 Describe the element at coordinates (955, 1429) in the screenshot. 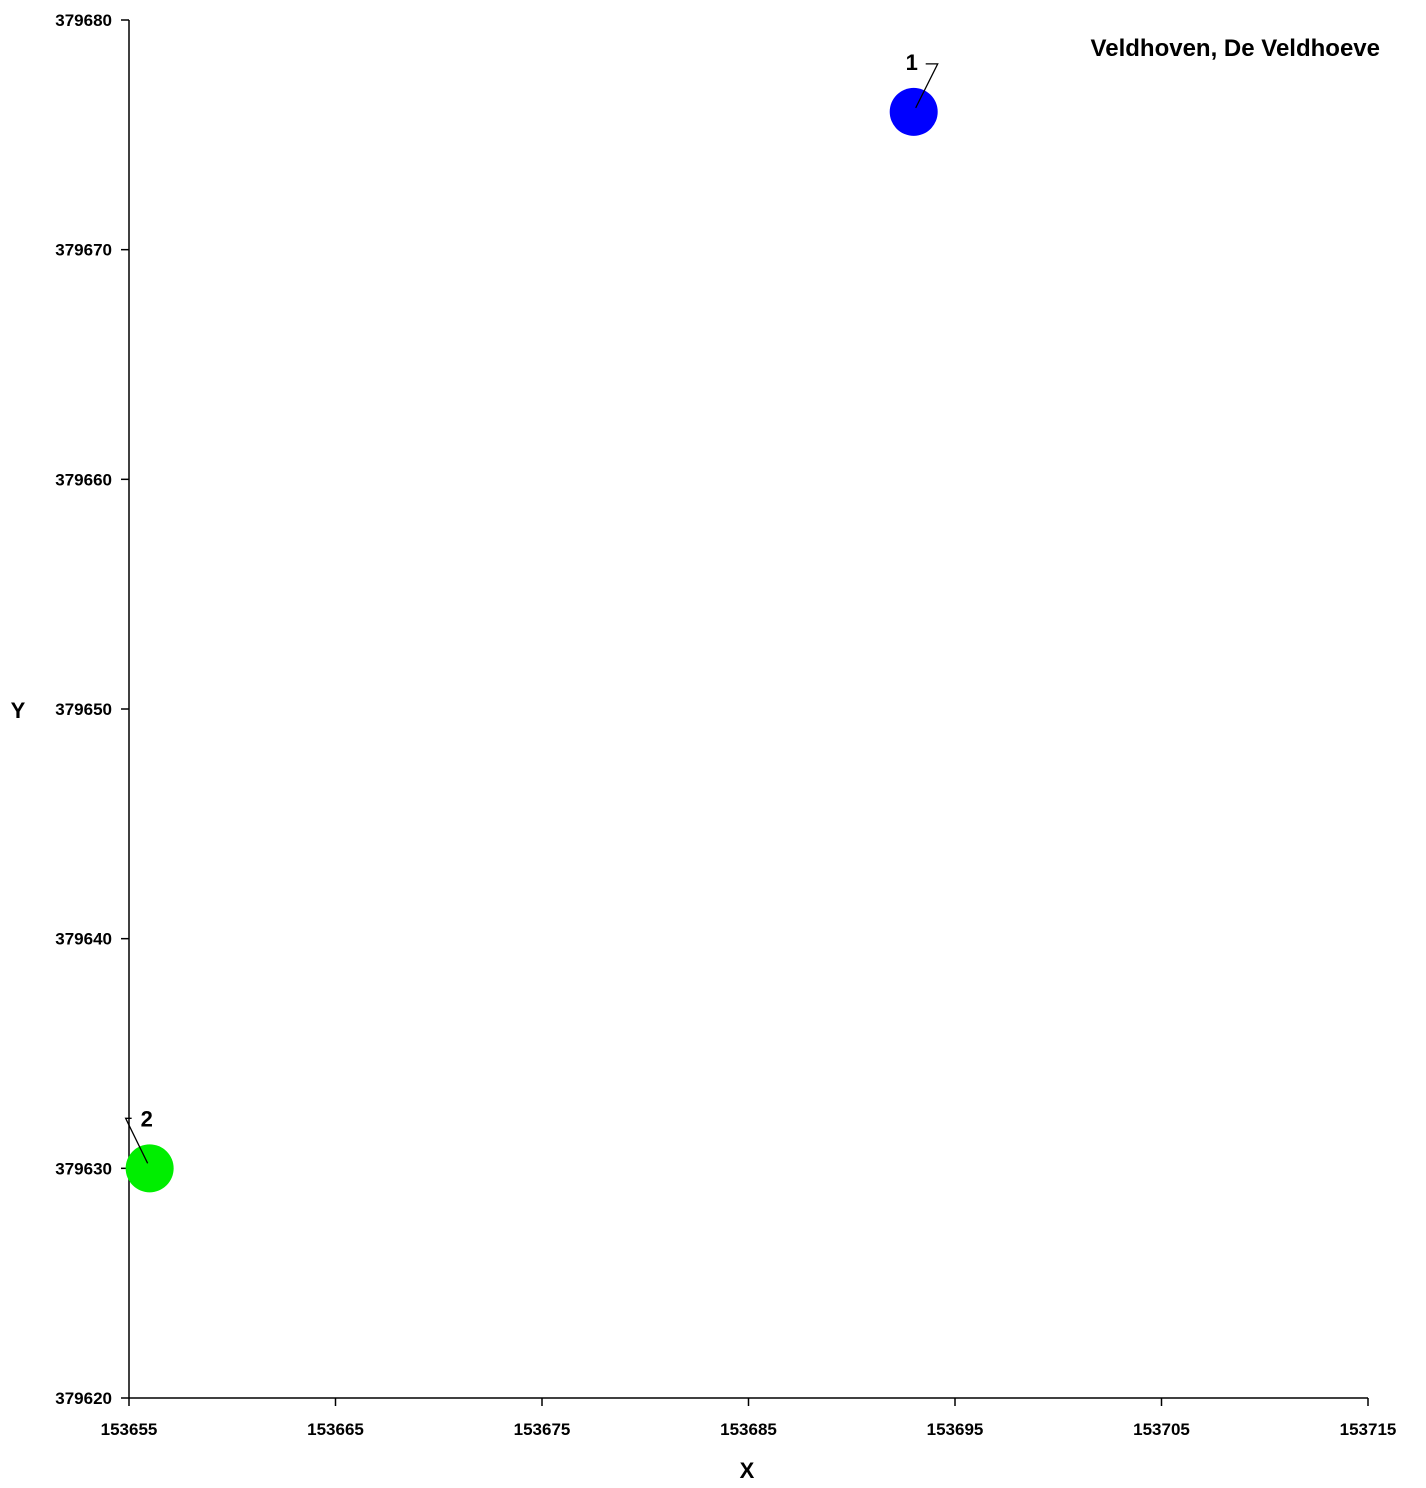

I see `x-tick-label: 153695` at that location.